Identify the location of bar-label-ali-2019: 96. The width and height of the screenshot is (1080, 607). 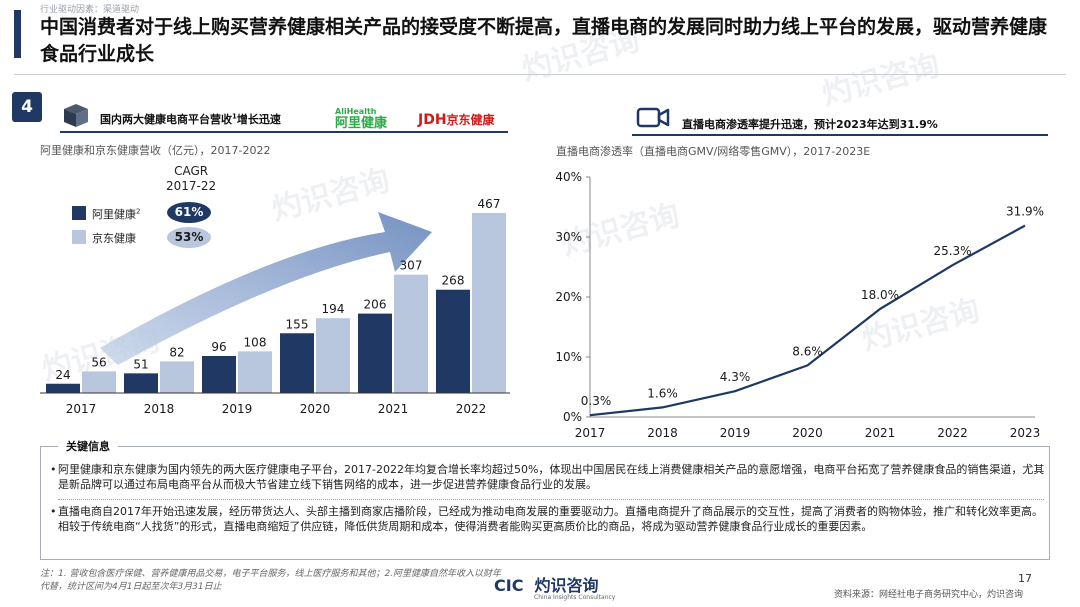
(218, 347).